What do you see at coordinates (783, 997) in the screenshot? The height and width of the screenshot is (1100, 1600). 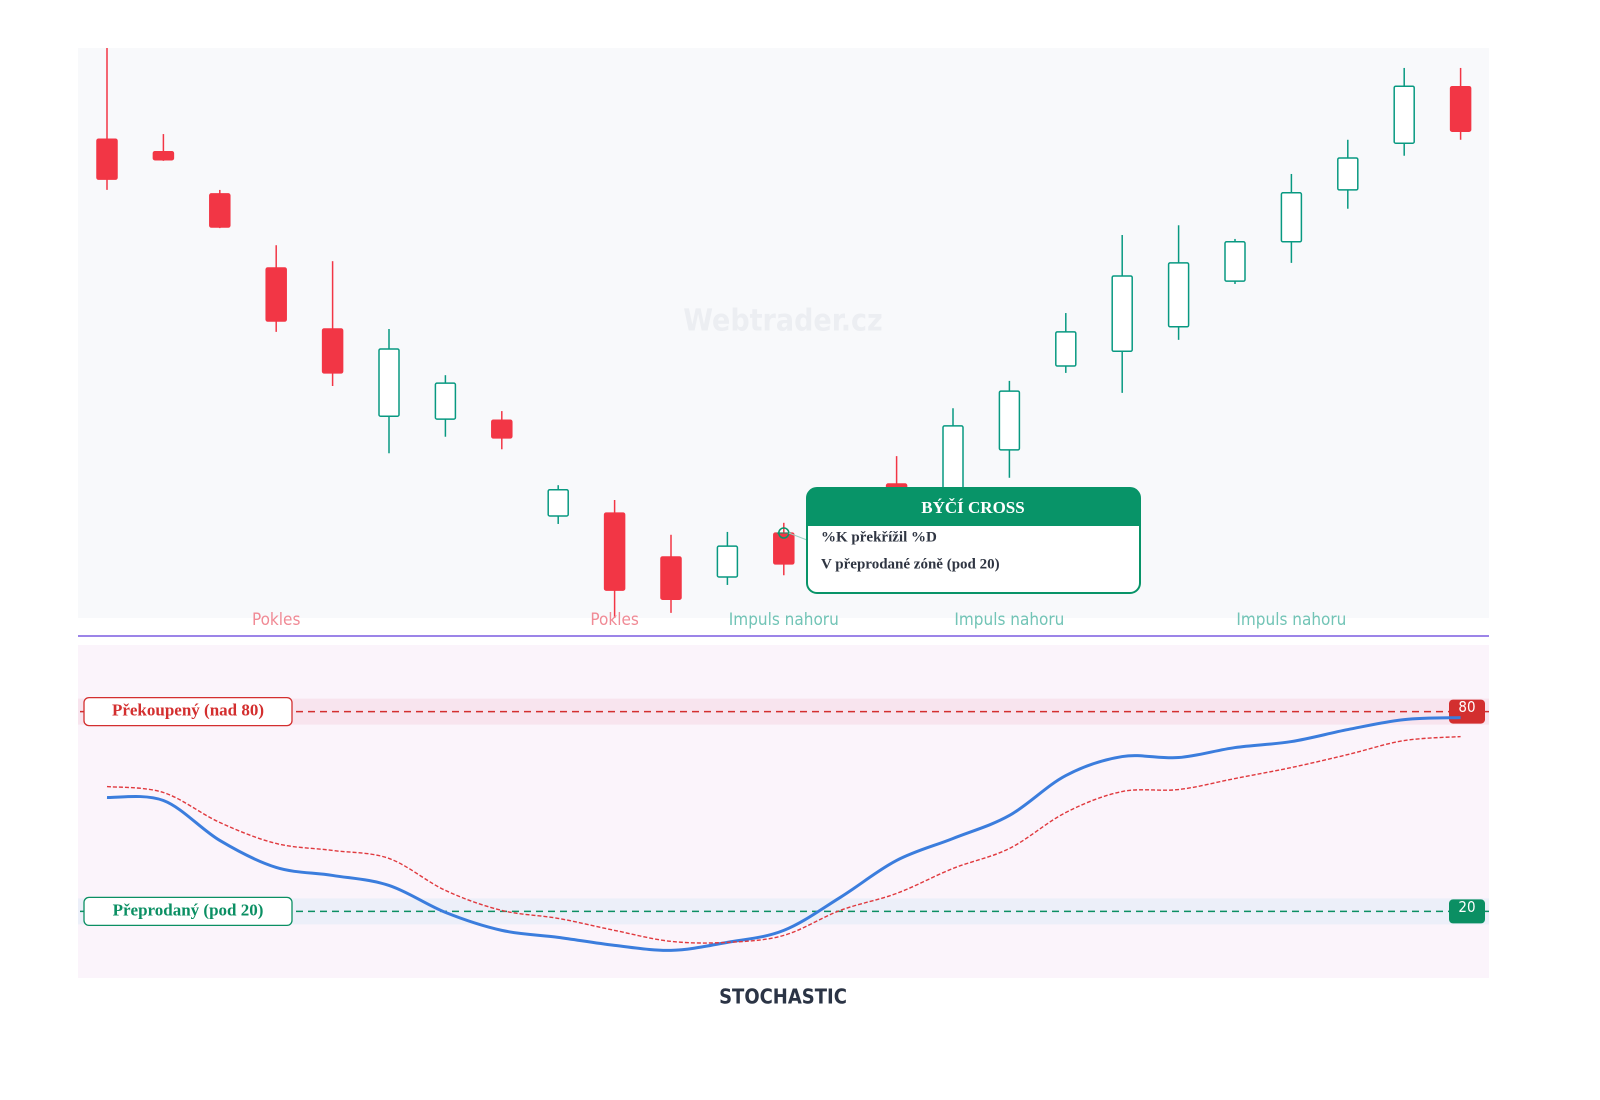 I see `panel-title: STOCHASTIC` at bounding box center [783, 997].